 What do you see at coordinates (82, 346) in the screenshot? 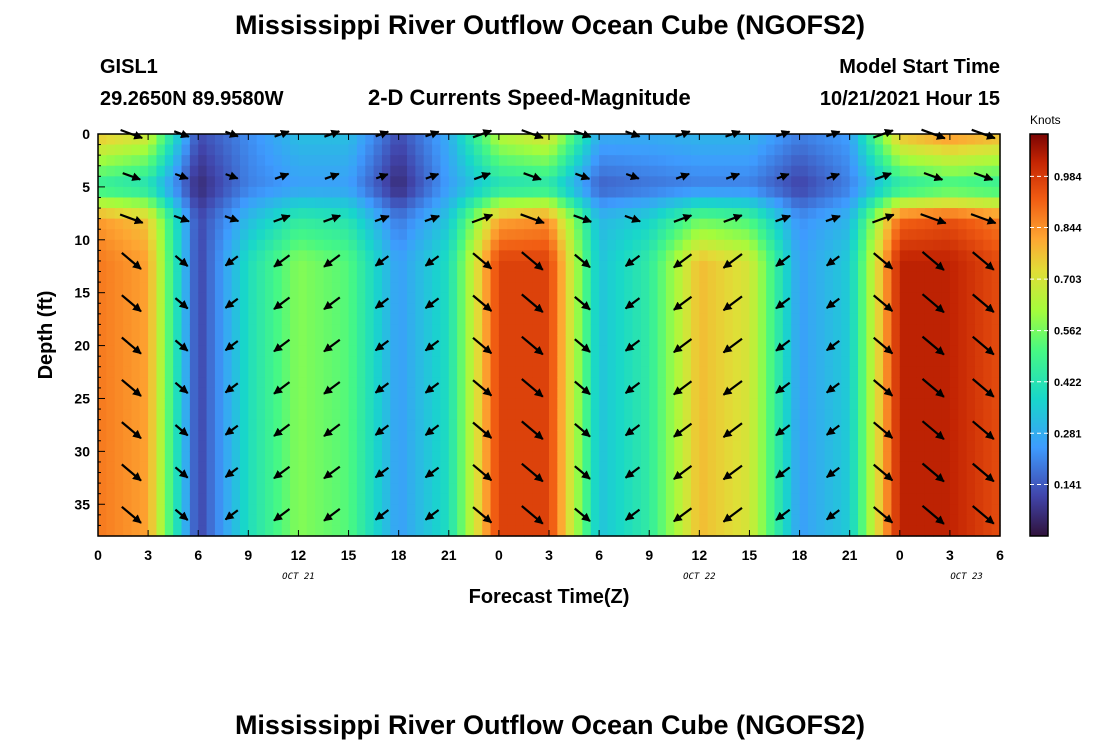
I see `y-tick-label: 20` at bounding box center [82, 346].